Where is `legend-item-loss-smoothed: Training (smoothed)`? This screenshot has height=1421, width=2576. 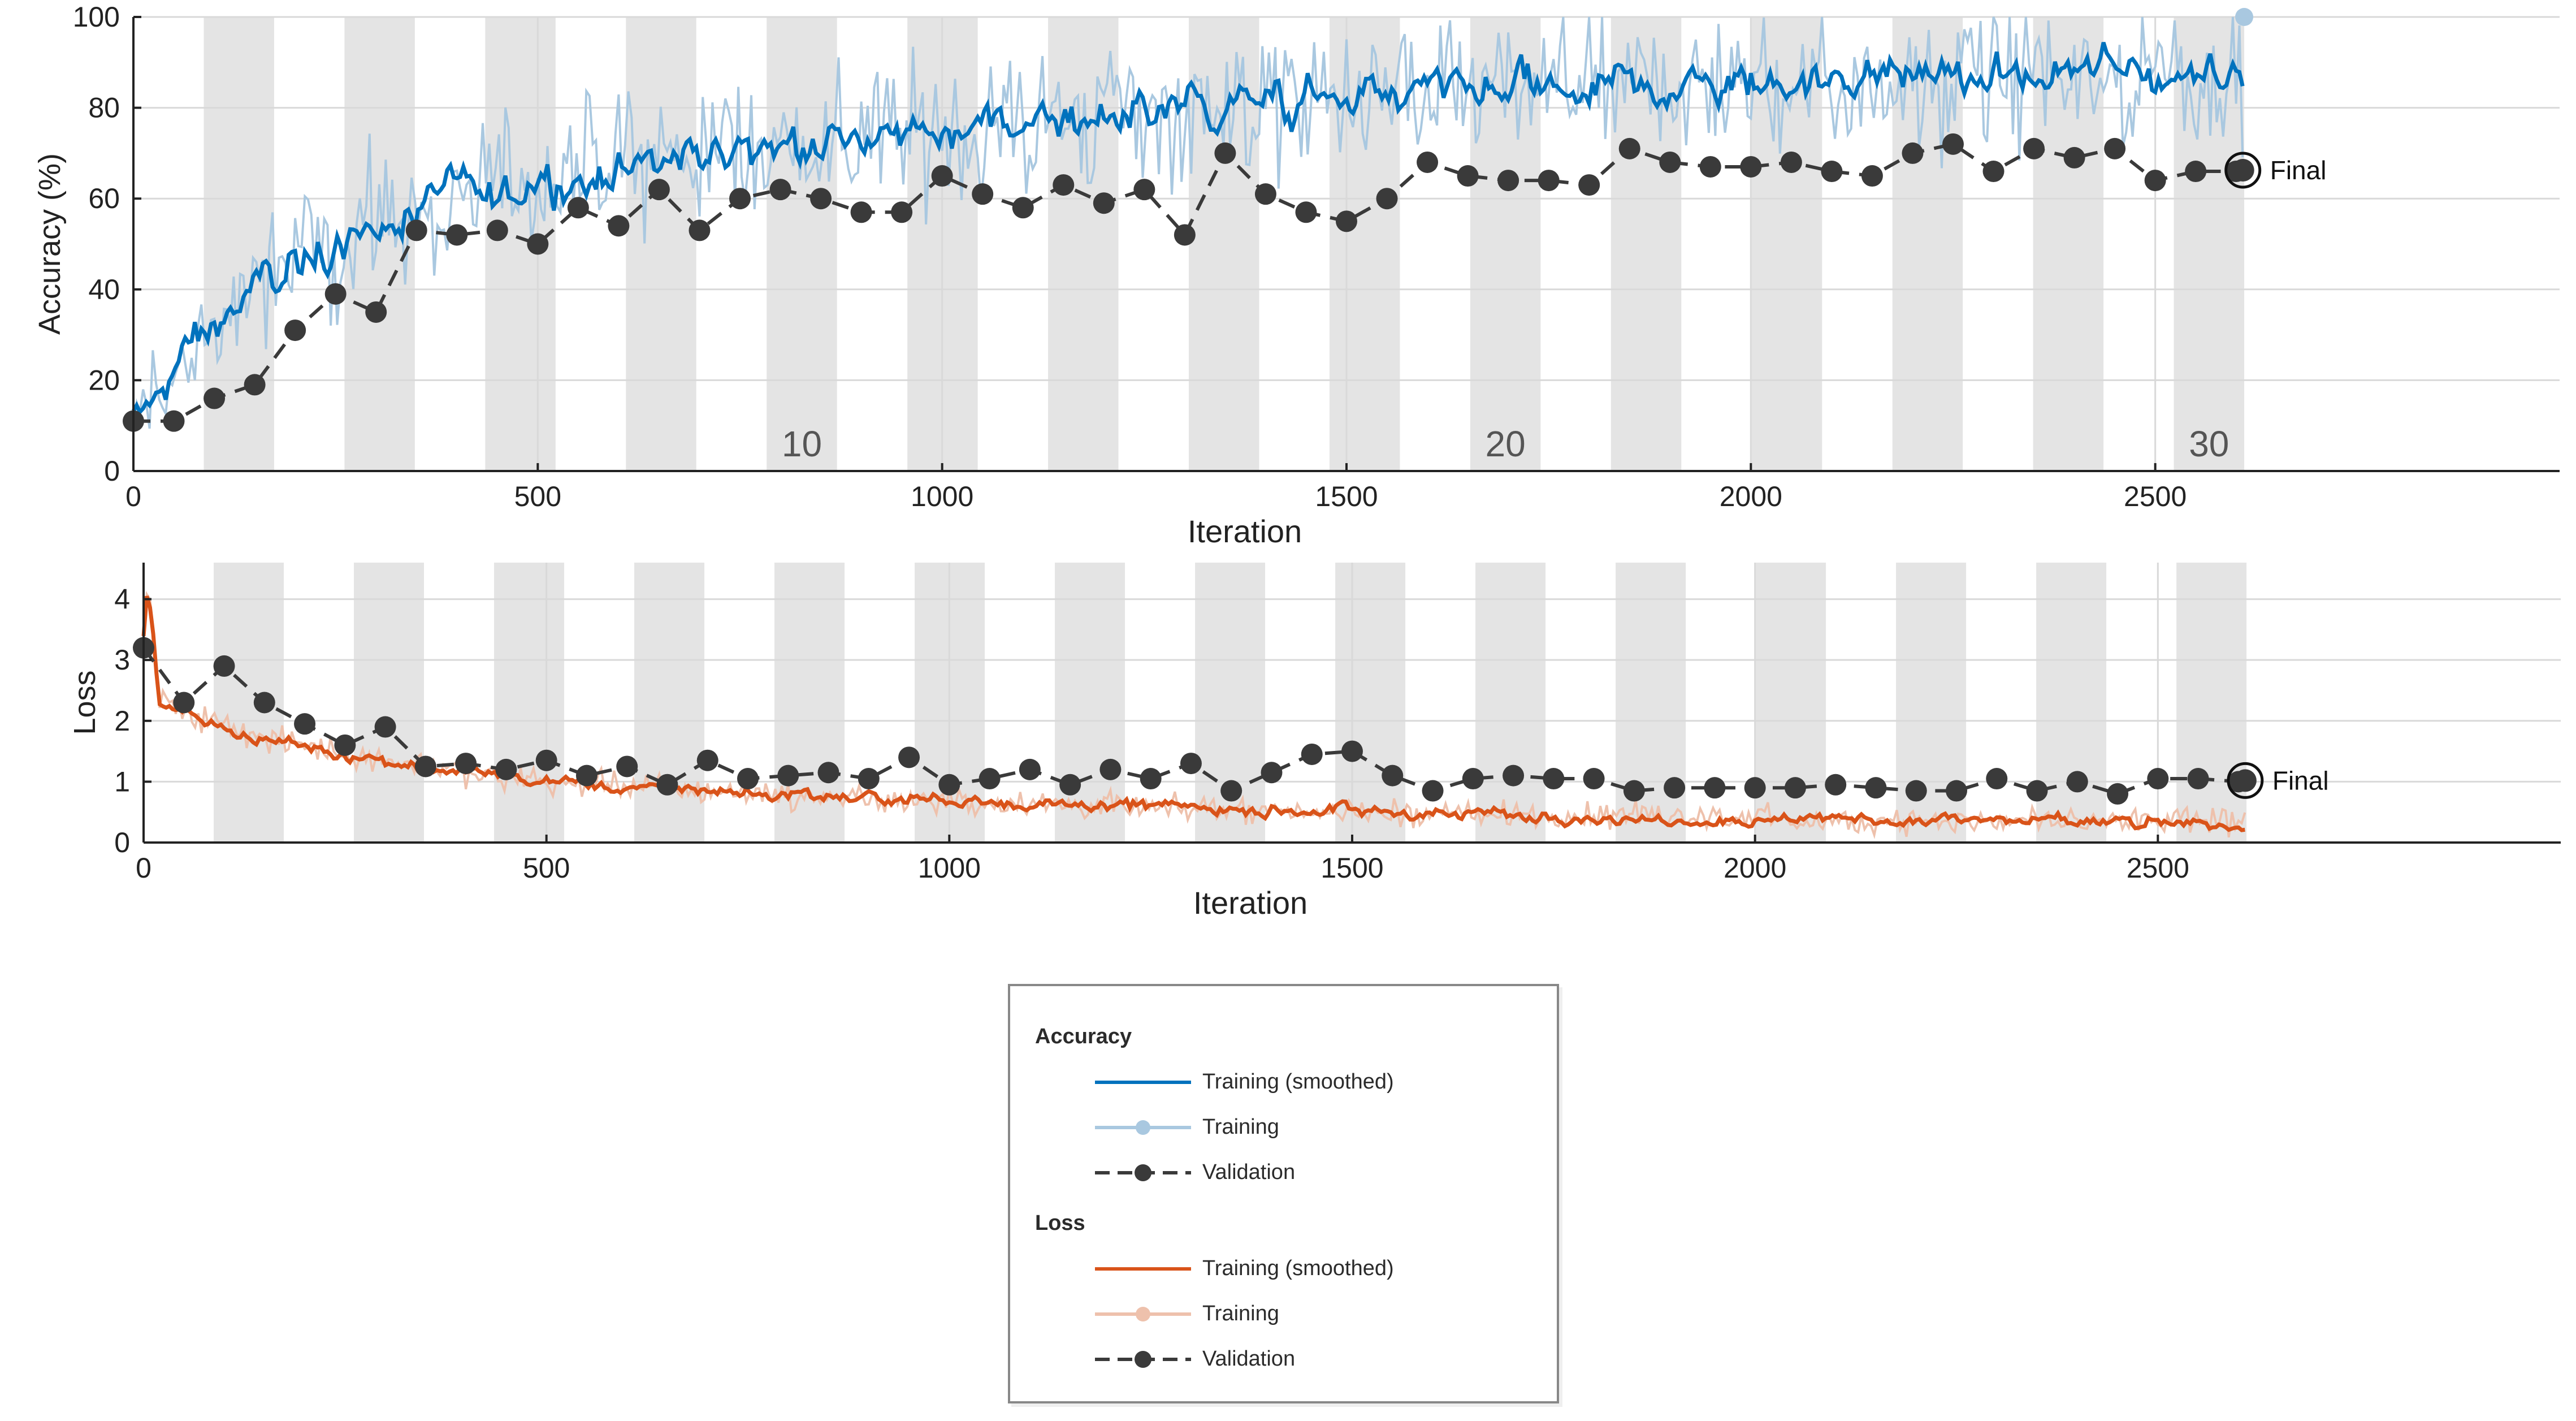
legend-item-loss-smoothed: Training (smoothed) is located at coordinates (1312, 1269).